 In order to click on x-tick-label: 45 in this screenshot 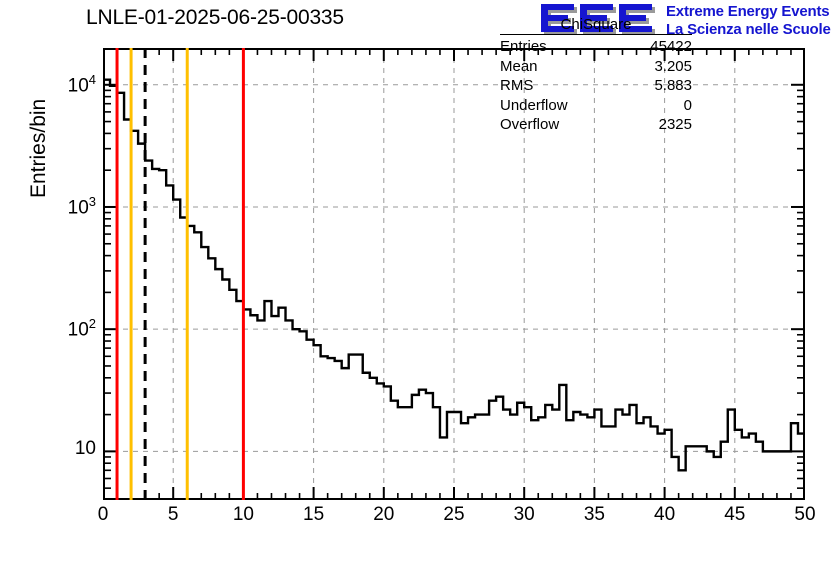, I will do `click(735, 514)`.